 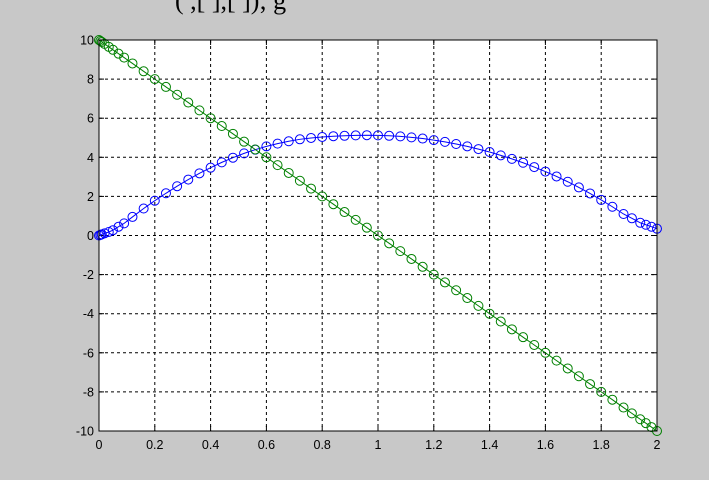 I want to click on y-tick-label: -2, so click(x=88, y=275).